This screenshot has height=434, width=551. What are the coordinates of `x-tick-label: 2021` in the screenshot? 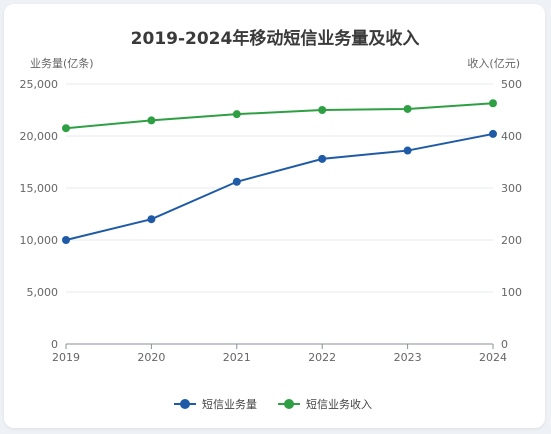 It's located at (237, 357).